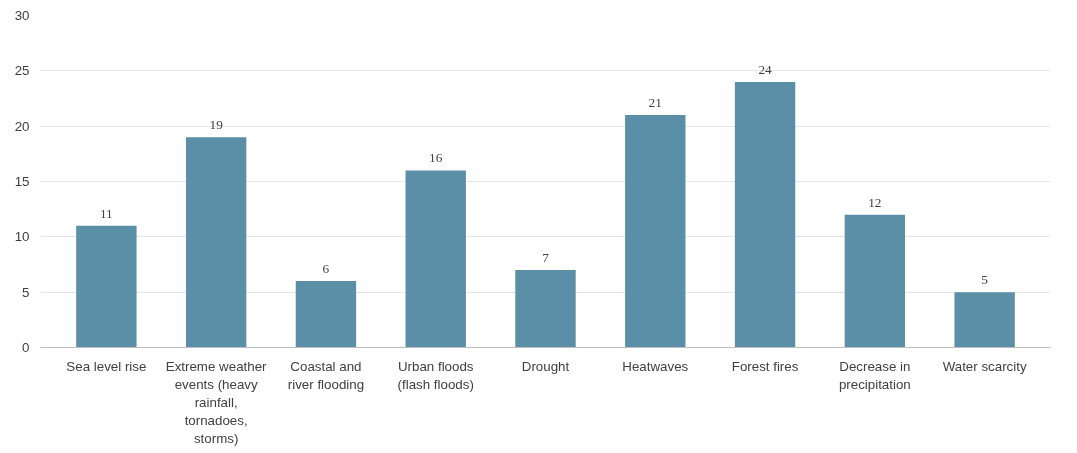  Describe the element at coordinates (326, 269) in the screenshot. I see `data-label: 6` at that location.